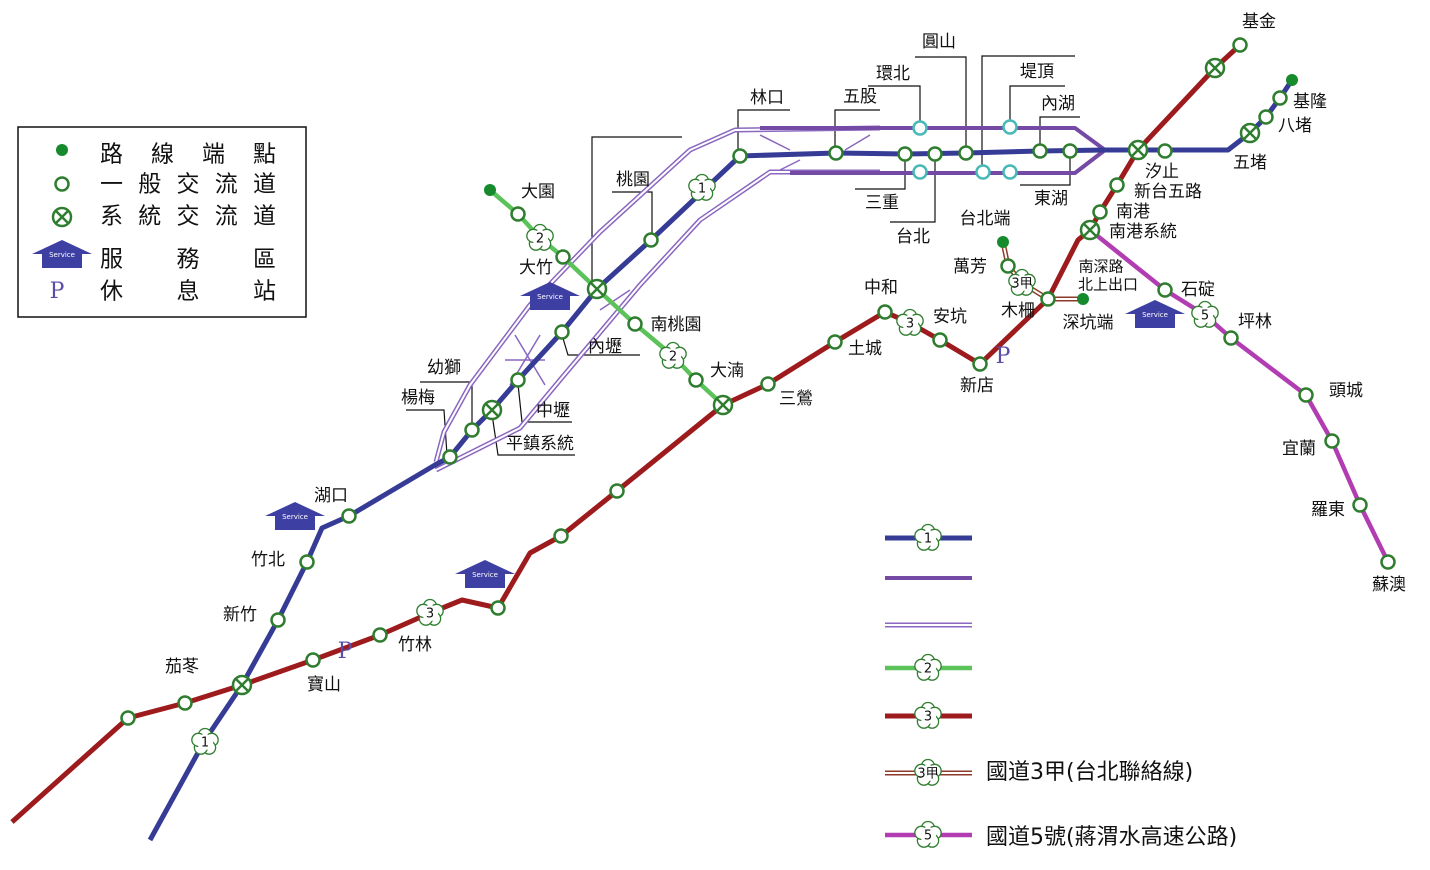 The image size is (1430, 870). Describe the element at coordinates (673, 357) in the screenshot. I see `shield-number: 2` at that location.